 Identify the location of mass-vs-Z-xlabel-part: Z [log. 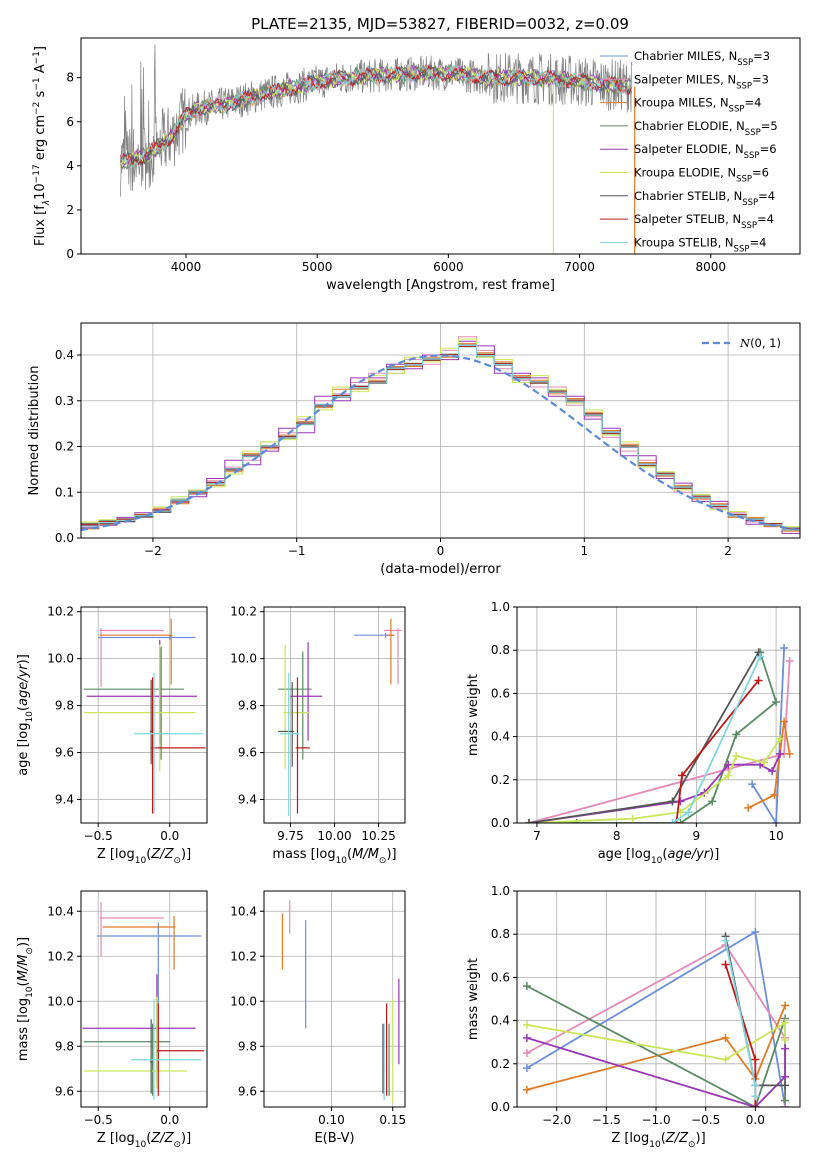
(116, 1138).